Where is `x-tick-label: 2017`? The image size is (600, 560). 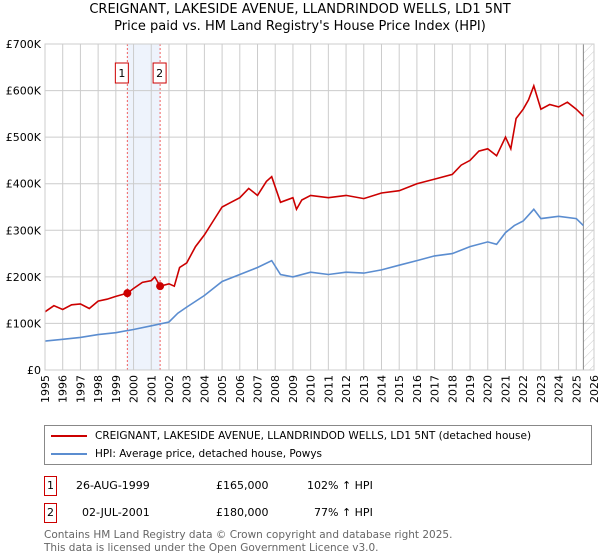
x-tick-label: 2017 is located at coordinates (435, 389).